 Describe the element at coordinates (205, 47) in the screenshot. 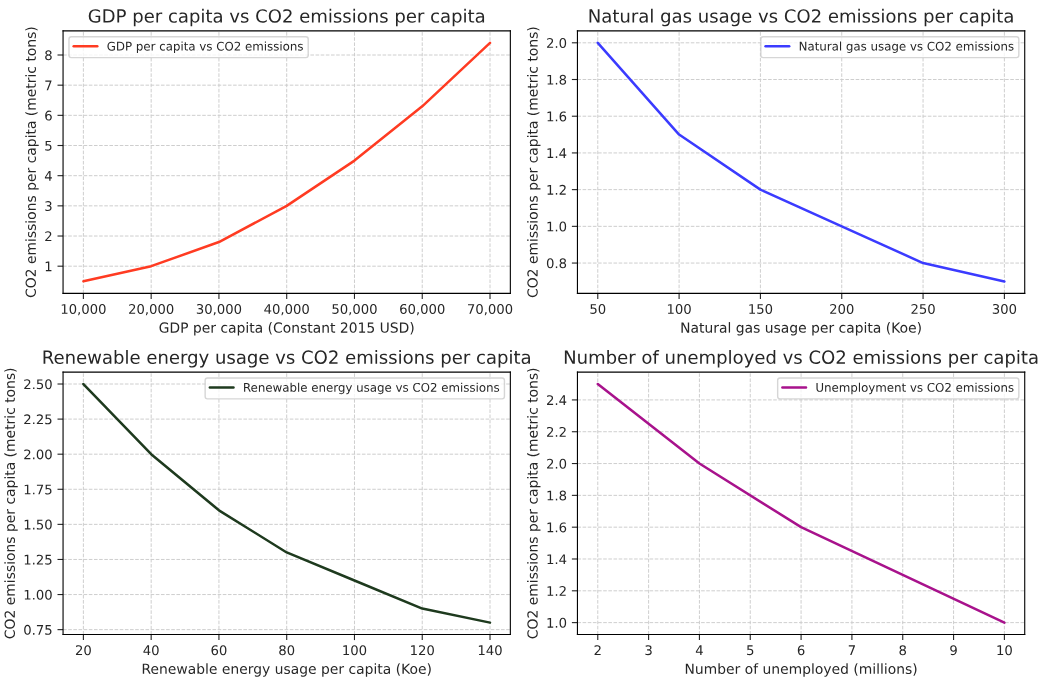

I see `legend-label: GDP per capita vs CO2 emissions` at that location.